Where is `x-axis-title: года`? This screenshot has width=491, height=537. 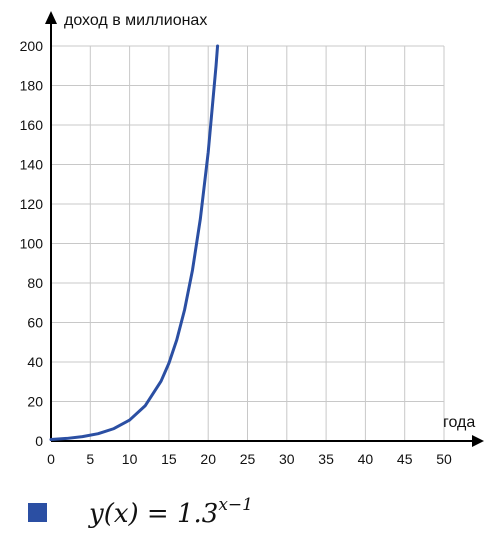 x-axis-title: года is located at coordinates (459, 422).